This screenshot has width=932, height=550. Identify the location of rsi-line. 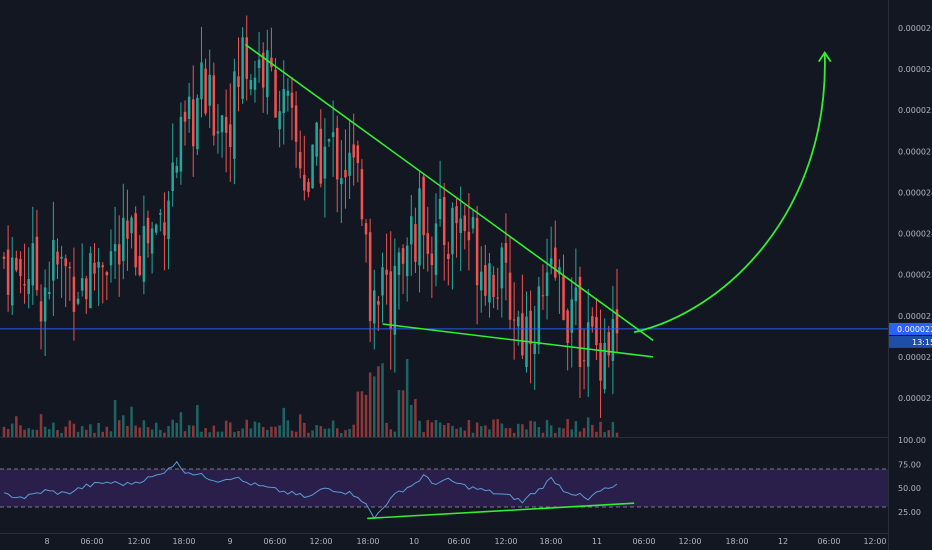
(310, 490).